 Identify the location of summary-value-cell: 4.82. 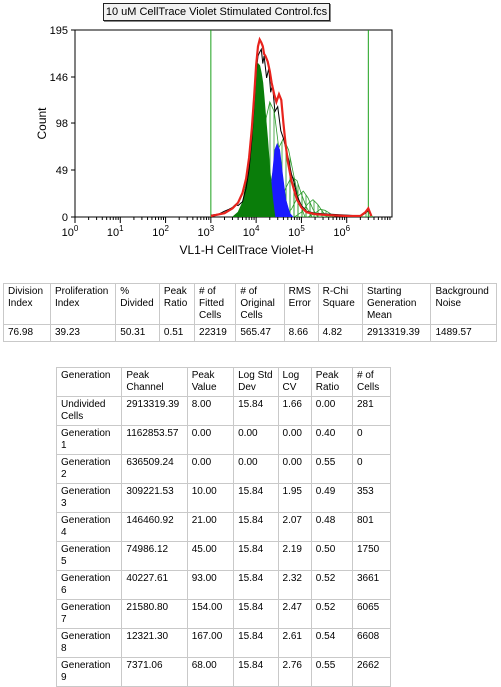
(340, 333).